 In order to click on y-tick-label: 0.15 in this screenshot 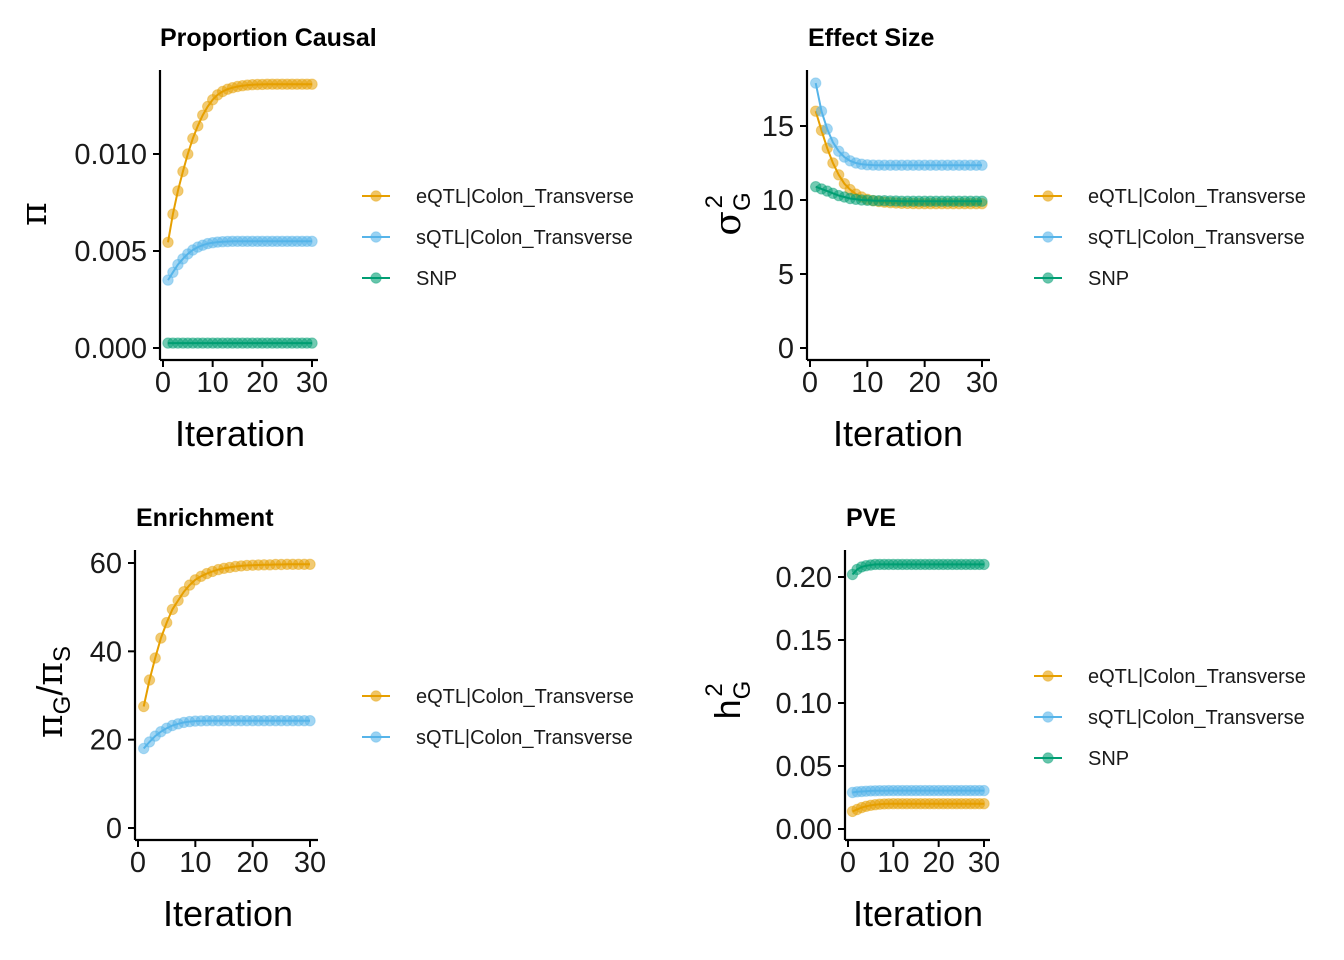, I will do `click(804, 641)`.